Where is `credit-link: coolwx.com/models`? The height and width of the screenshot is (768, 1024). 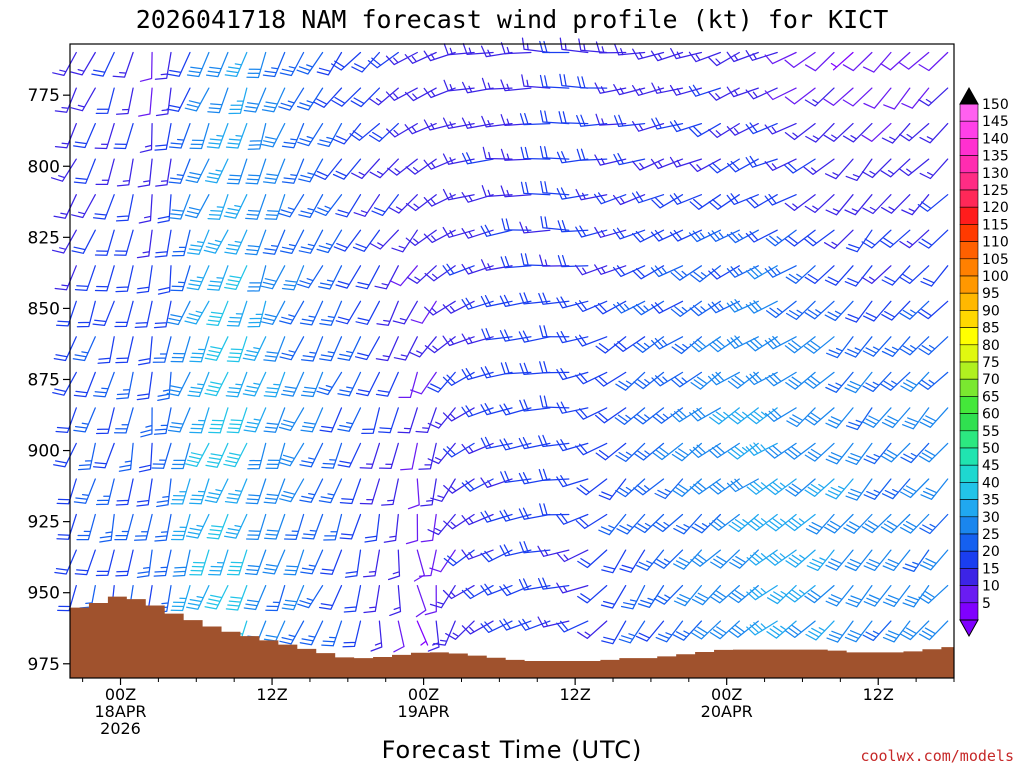
credit-link: coolwx.com/models is located at coordinates (937, 756).